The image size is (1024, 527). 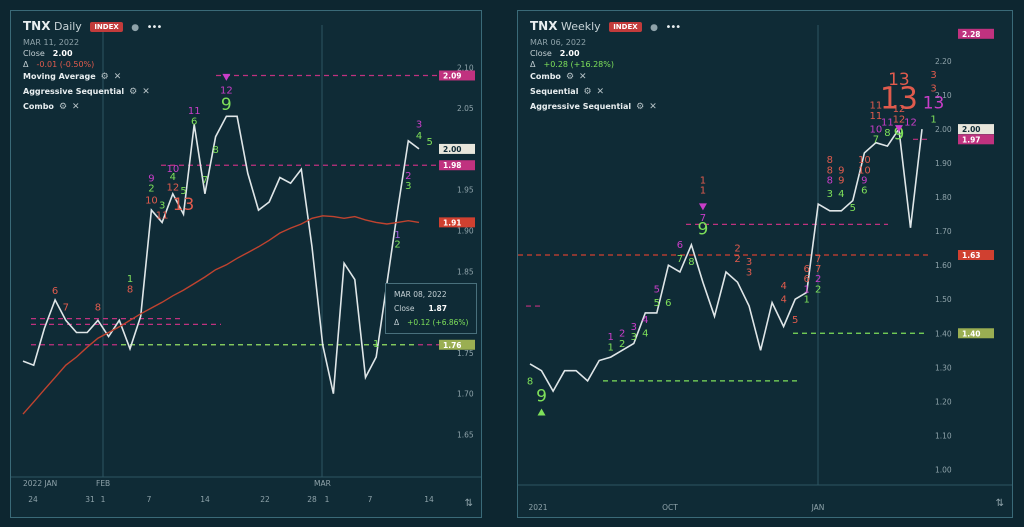 I want to click on price-badge: 1.98, so click(x=457, y=165).